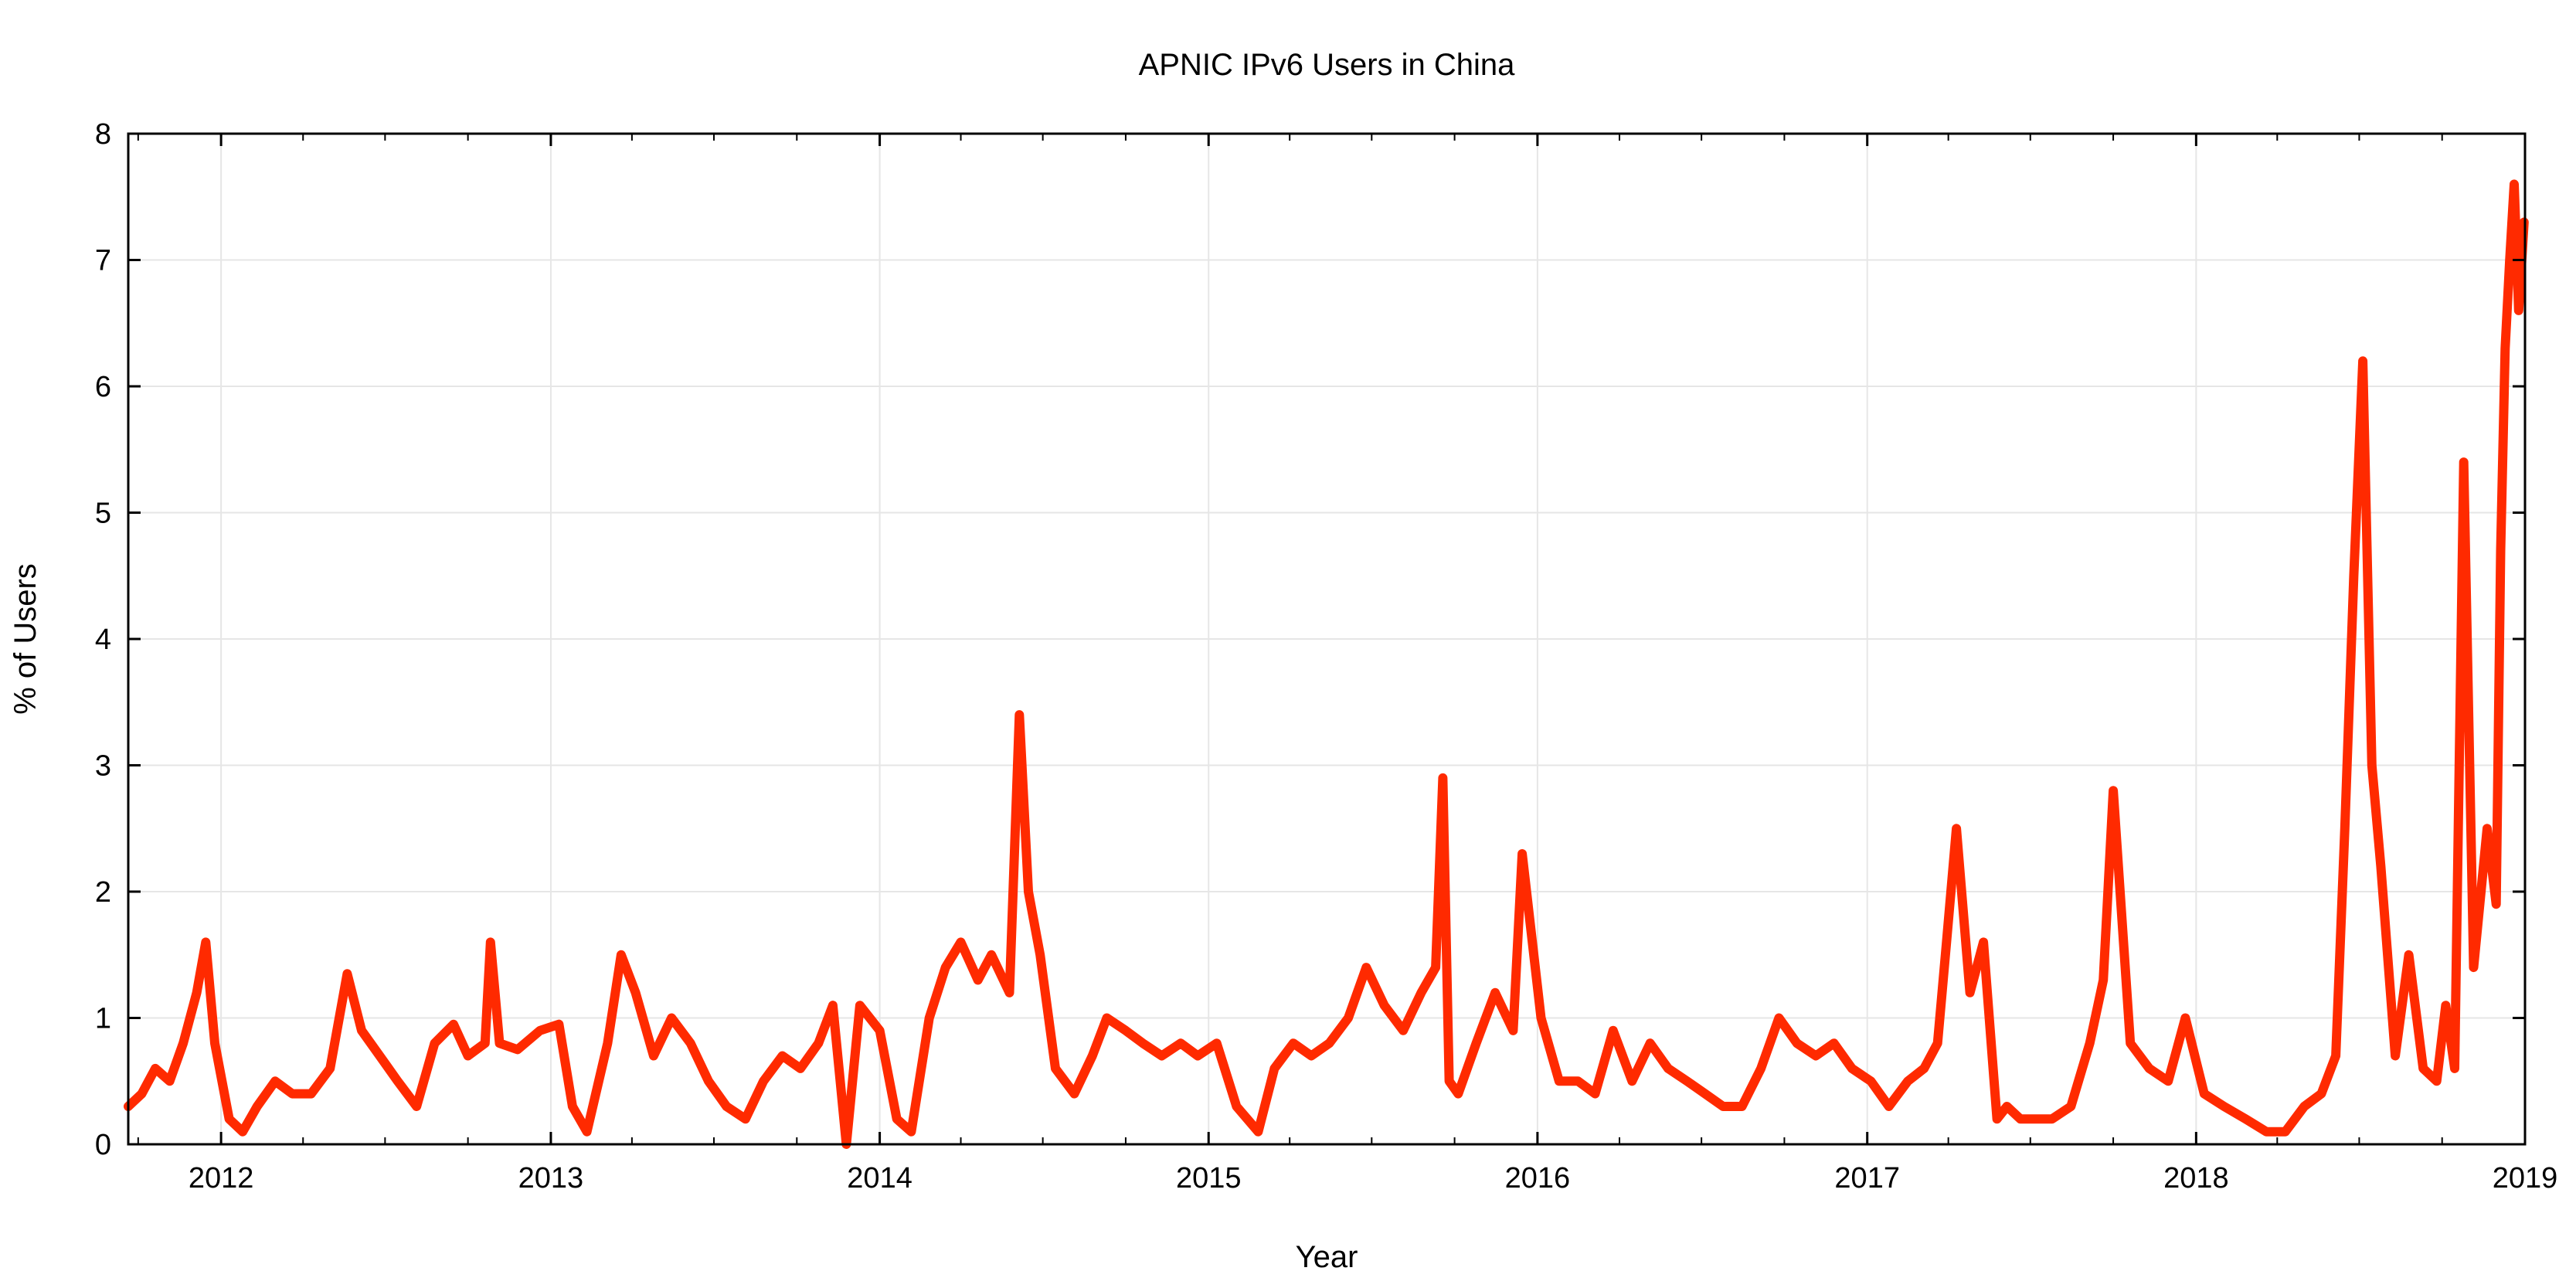 This screenshot has width=2576, height=1288. What do you see at coordinates (103, 766) in the screenshot?
I see `y-tick-label: 3` at bounding box center [103, 766].